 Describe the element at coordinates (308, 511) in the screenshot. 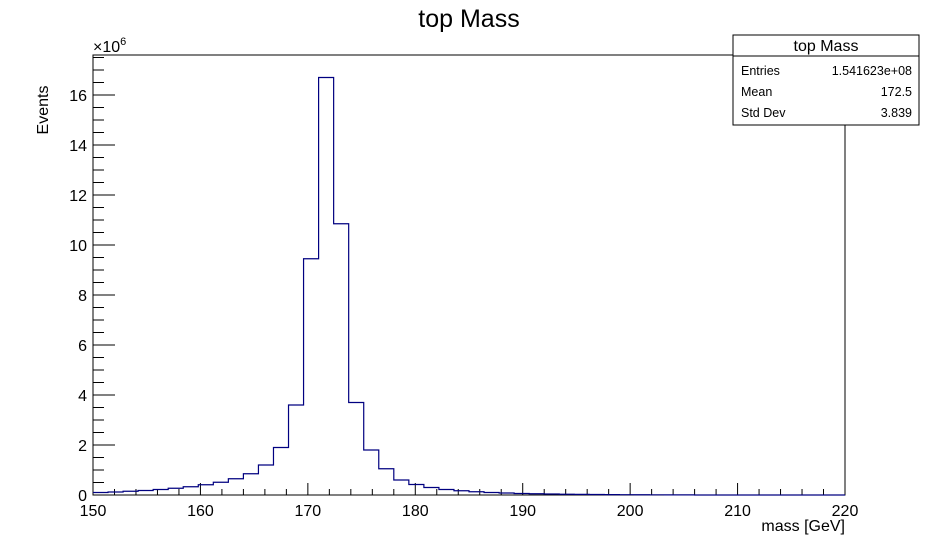

I see `x-tick-label: 170` at that location.